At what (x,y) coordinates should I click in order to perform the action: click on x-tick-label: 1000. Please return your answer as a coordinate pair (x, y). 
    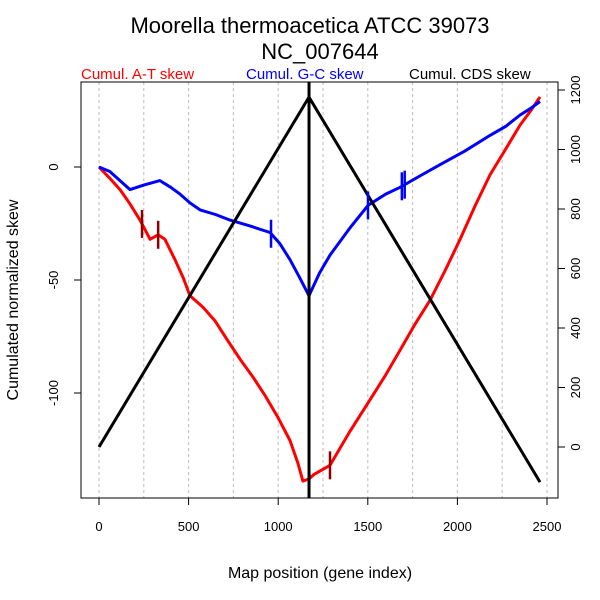
    Looking at the image, I should click on (278, 526).